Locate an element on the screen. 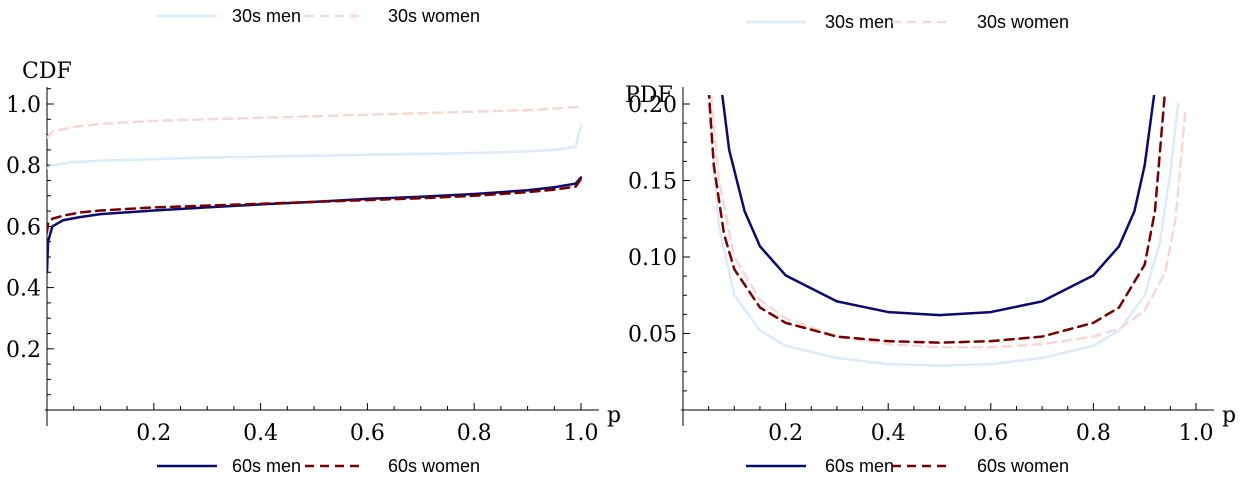  y-tick-label: 0.8 is located at coordinates (23, 166).